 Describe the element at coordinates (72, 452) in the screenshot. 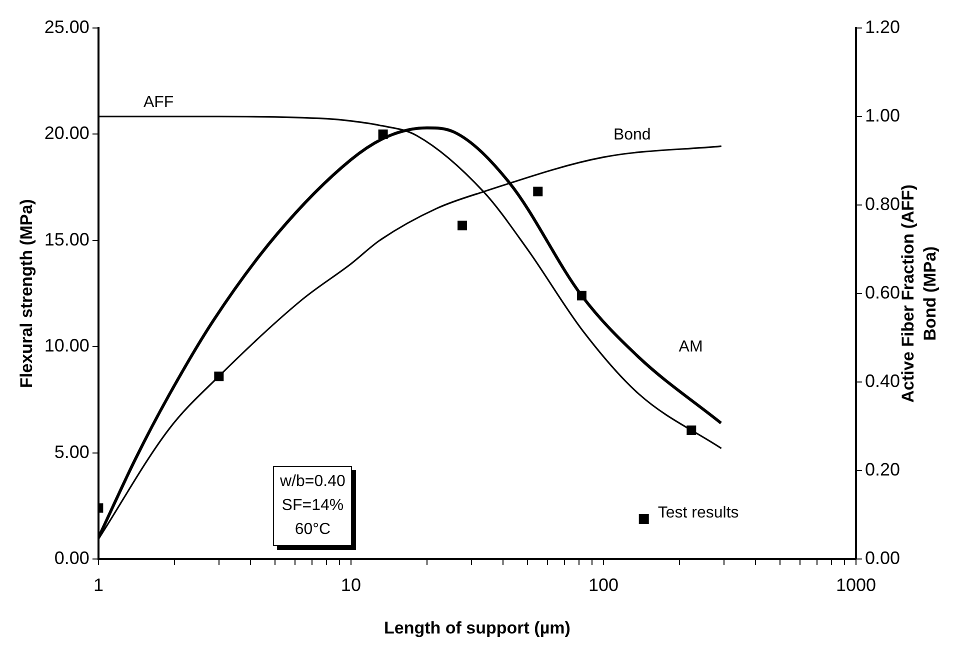

I see `y-tick-label: 5.00` at that location.